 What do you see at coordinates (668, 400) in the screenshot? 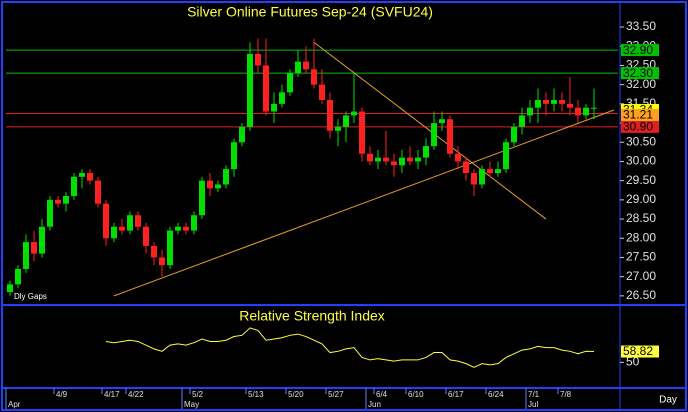
I see `x-unit-label: Day` at bounding box center [668, 400].